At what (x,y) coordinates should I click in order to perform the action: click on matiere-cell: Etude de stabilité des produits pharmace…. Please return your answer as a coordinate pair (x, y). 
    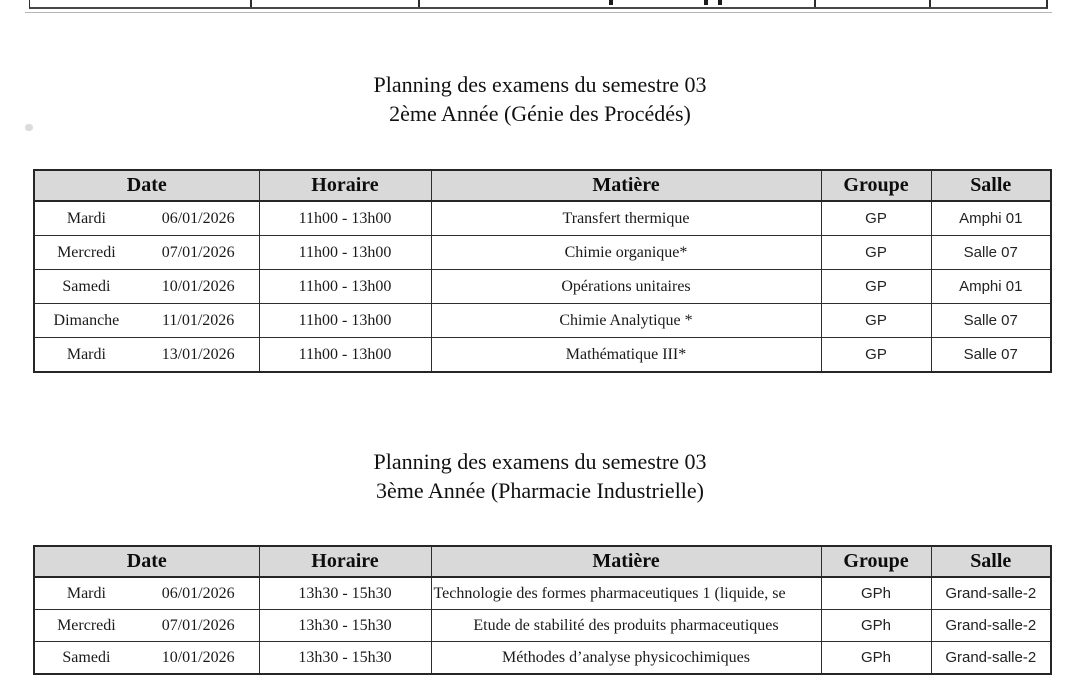
    Looking at the image, I should click on (626, 625).